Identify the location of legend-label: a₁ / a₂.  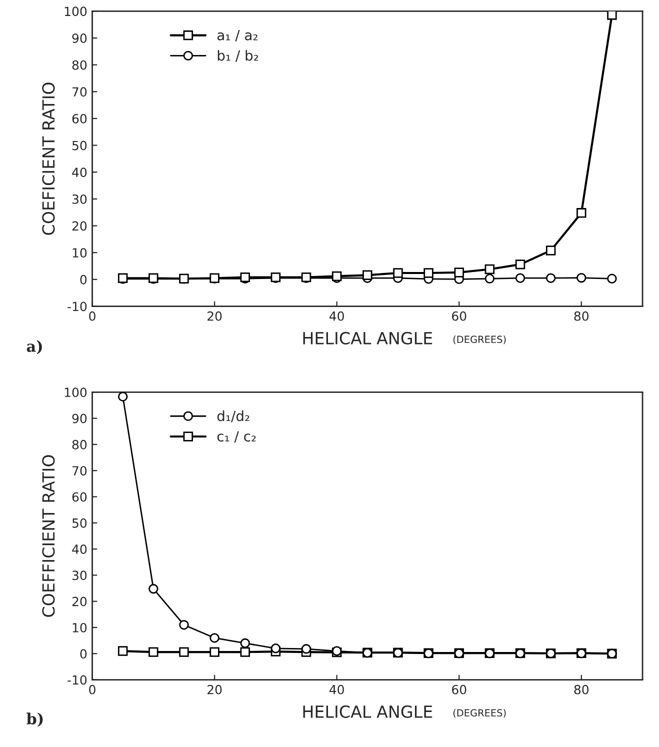
(237, 36).